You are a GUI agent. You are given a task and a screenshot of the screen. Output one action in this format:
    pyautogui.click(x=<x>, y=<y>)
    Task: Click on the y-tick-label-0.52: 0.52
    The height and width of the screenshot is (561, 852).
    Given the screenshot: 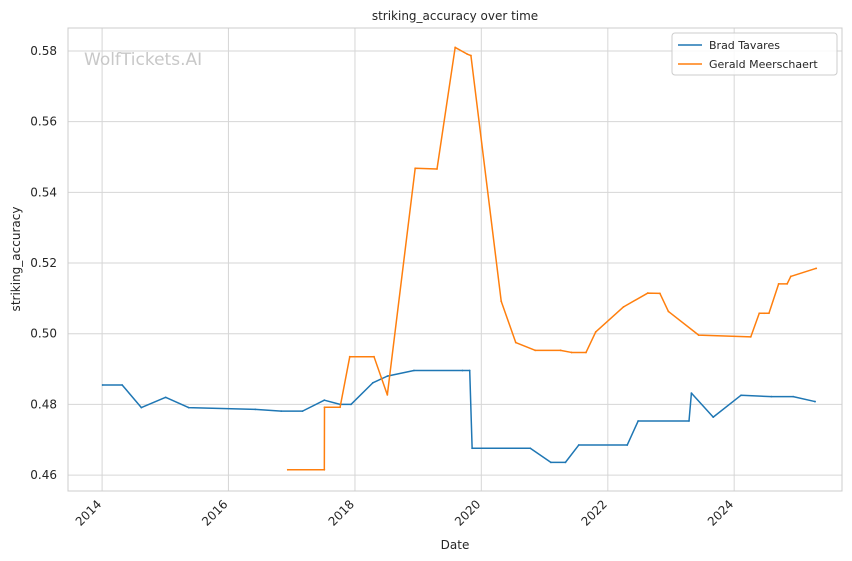 What is the action you would take?
    pyautogui.click(x=43, y=263)
    